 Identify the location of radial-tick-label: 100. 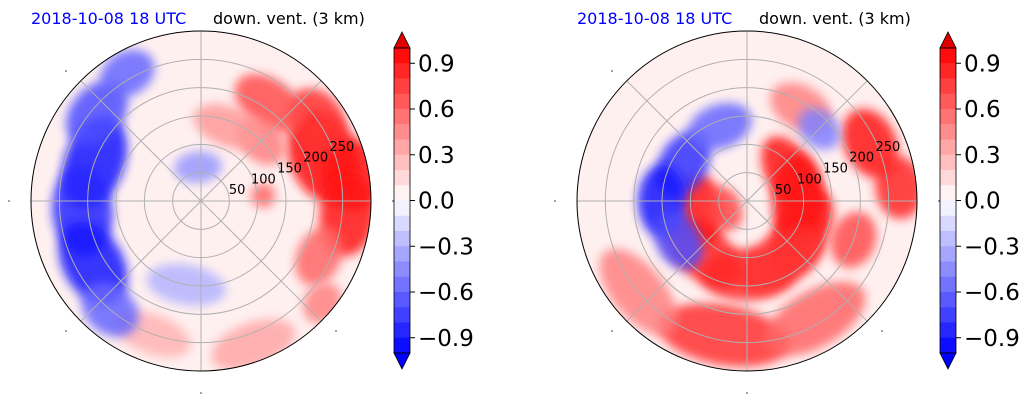
(263, 179).